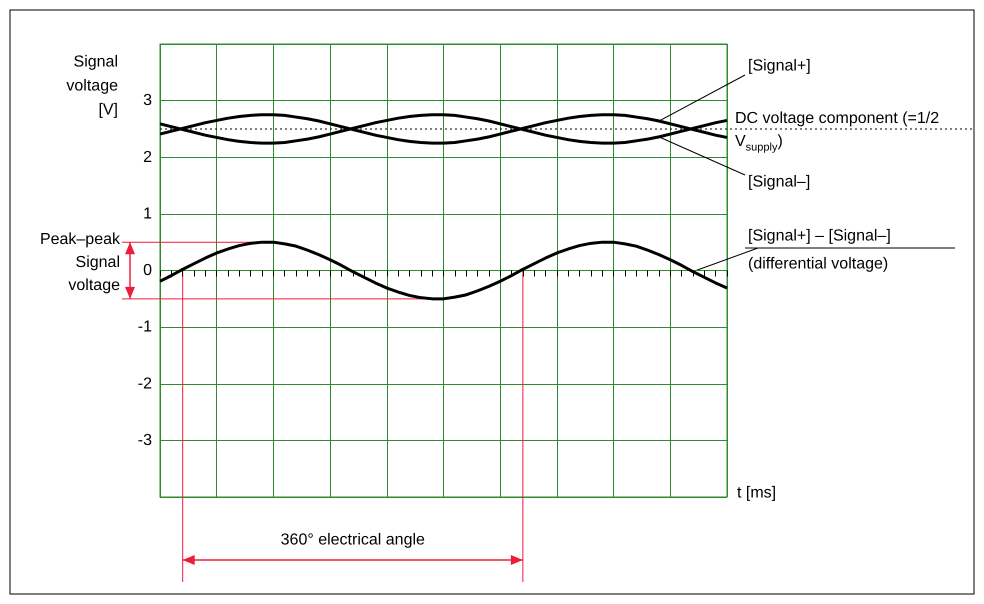 This screenshot has width=984, height=604. Describe the element at coordinates (147, 157) in the screenshot. I see `y-tick-label: 2` at that location.